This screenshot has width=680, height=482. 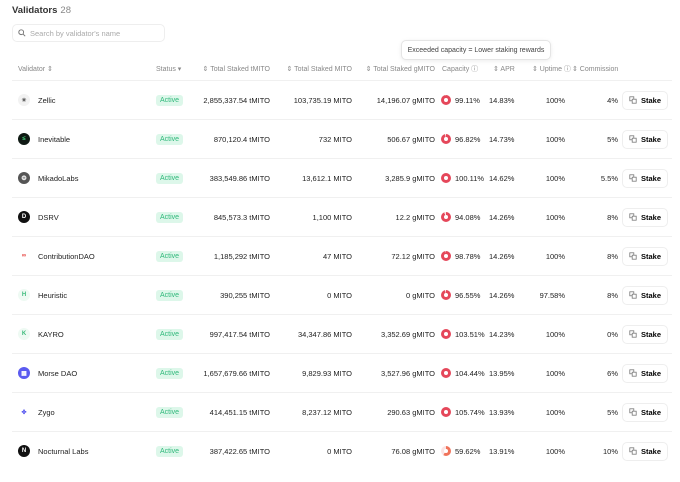 What do you see at coordinates (241, 217) in the screenshot?
I see `tmito-cell: 845,573.3 tMITO` at bounding box center [241, 217].